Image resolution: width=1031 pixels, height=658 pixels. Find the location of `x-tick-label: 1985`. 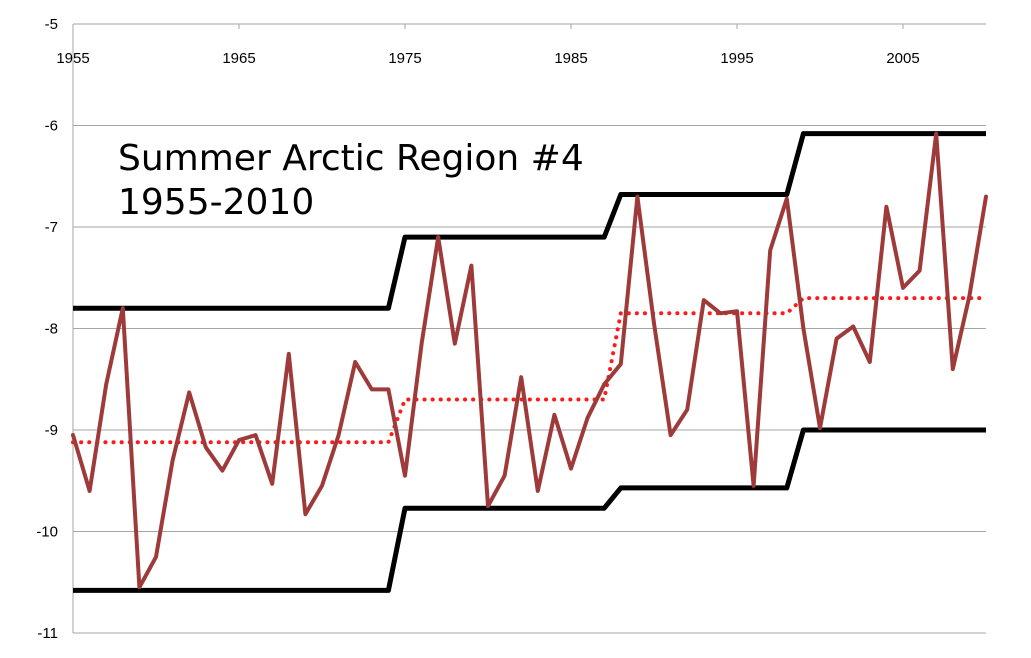

x-tick-label: 1985 is located at coordinates (570, 58).